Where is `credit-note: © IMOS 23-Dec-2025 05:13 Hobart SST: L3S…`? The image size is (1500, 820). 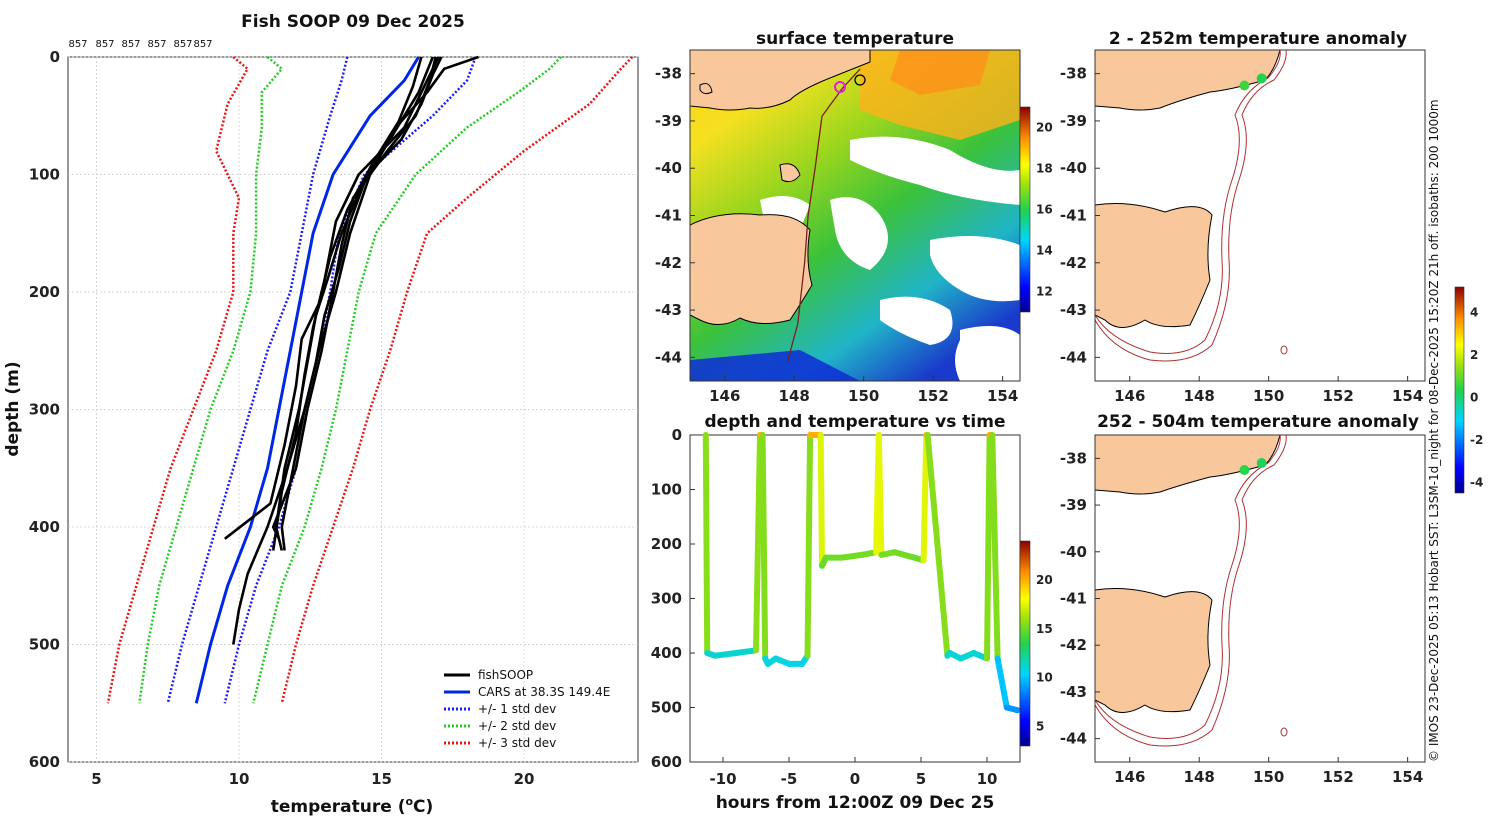
credit-note: © IMOS 23-Dec-2025 05:13 Hobart SST: L3S… is located at coordinates (1434, 430).